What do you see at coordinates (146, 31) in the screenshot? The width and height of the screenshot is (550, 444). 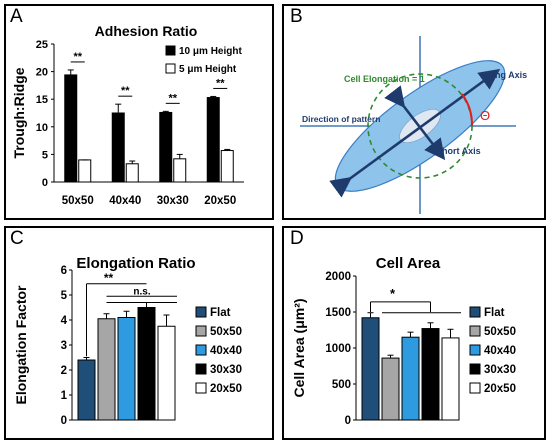 I see `chart-title: Adhesion Ratio` at bounding box center [146, 31].